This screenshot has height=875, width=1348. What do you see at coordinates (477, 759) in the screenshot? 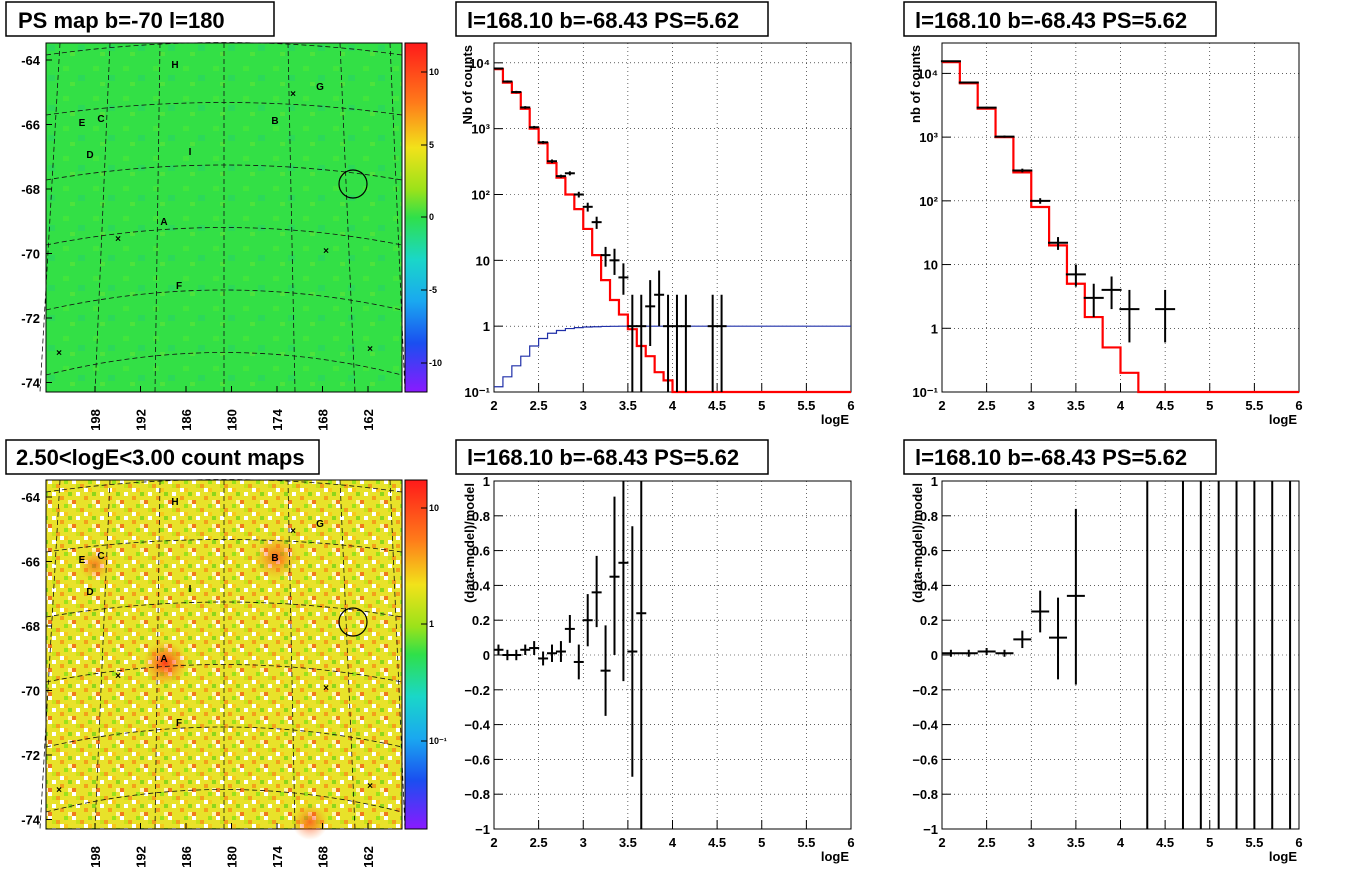
I see `y-tick-label: −0.6` at bounding box center [477, 759].